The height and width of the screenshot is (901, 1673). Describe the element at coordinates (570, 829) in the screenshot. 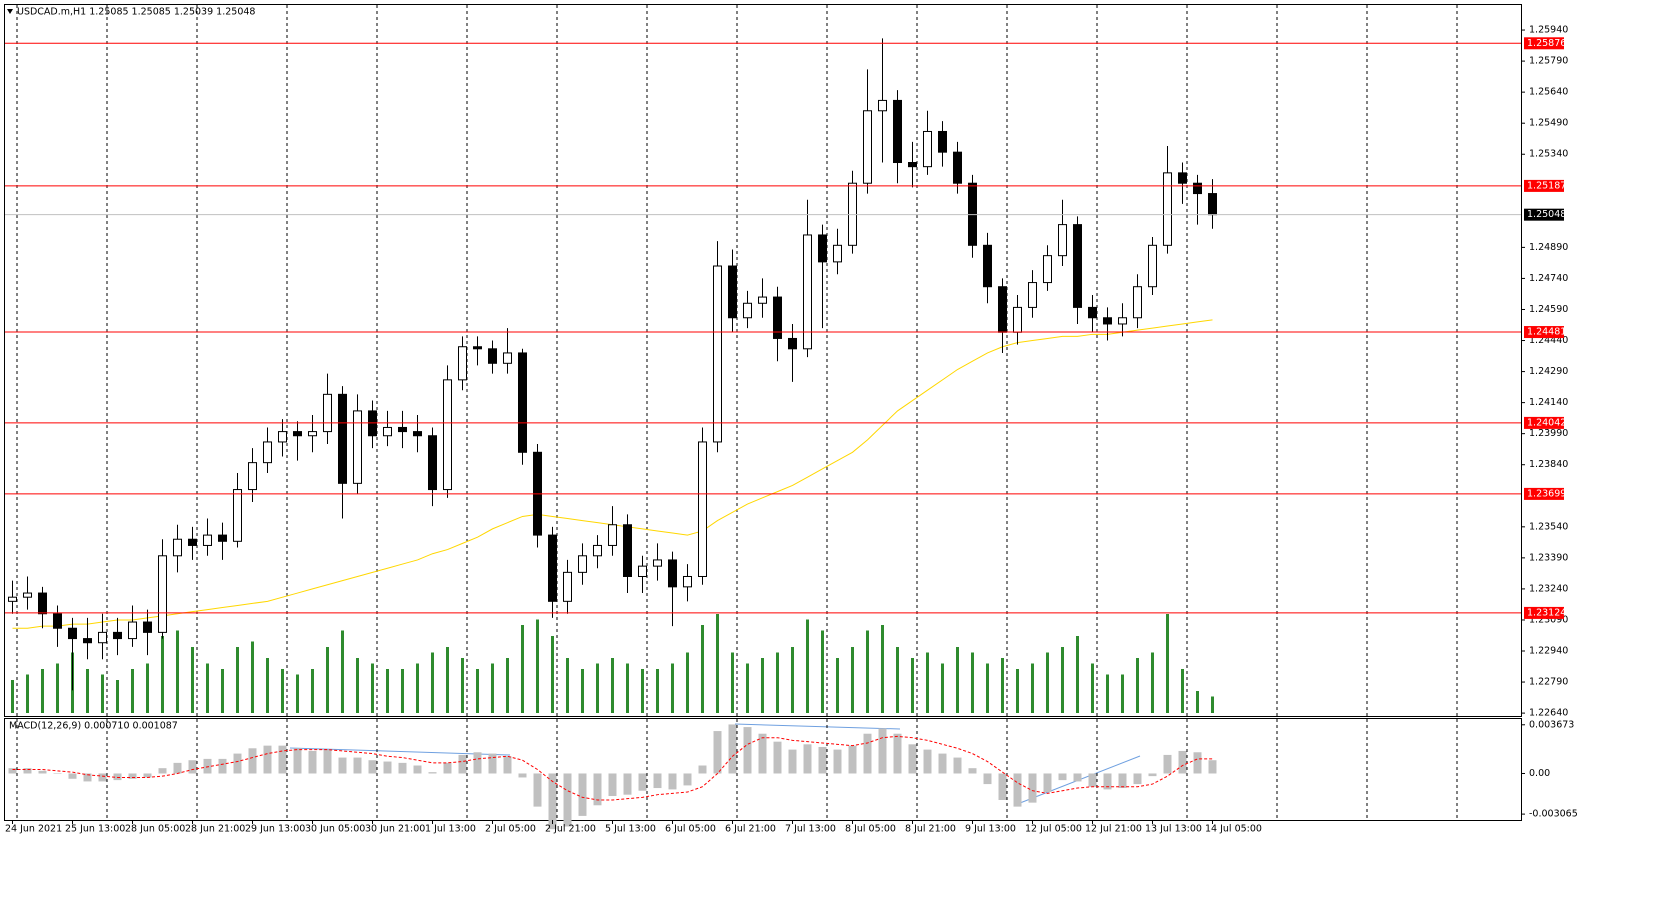

I see `x-tick-label: 2 Jul 21:00` at that location.